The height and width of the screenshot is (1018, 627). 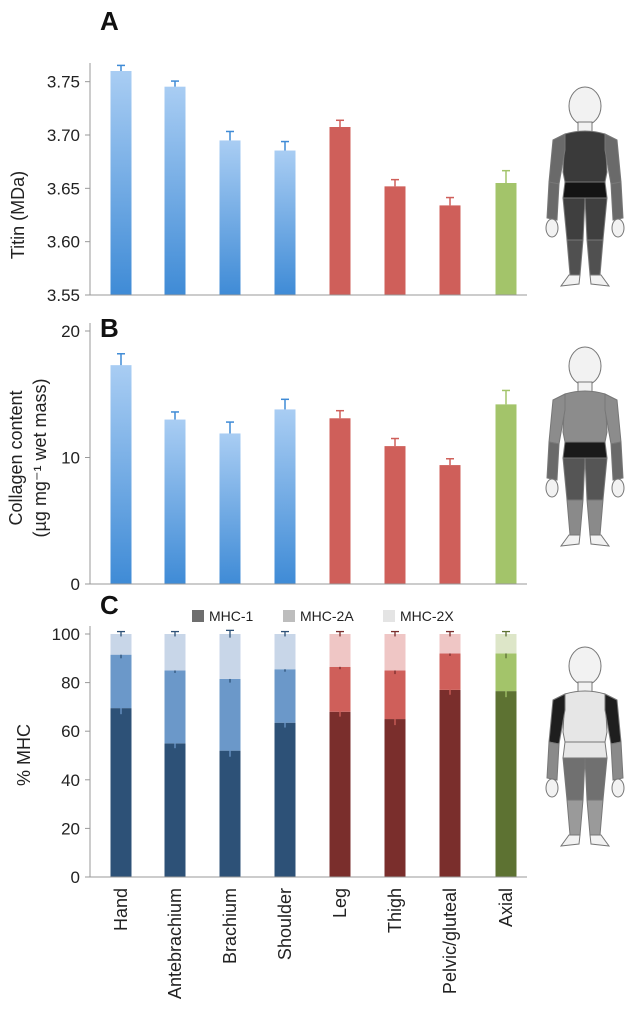 I want to click on y-tick-label: 100, so click(x=66, y=634).